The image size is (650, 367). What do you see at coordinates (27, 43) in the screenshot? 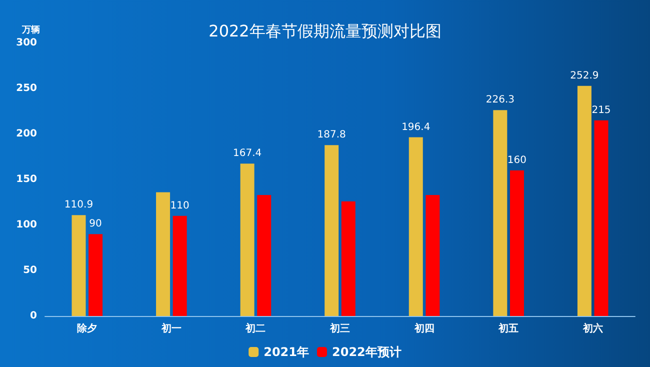
I see `y-tick-label: 300` at bounding box center [27, 43].